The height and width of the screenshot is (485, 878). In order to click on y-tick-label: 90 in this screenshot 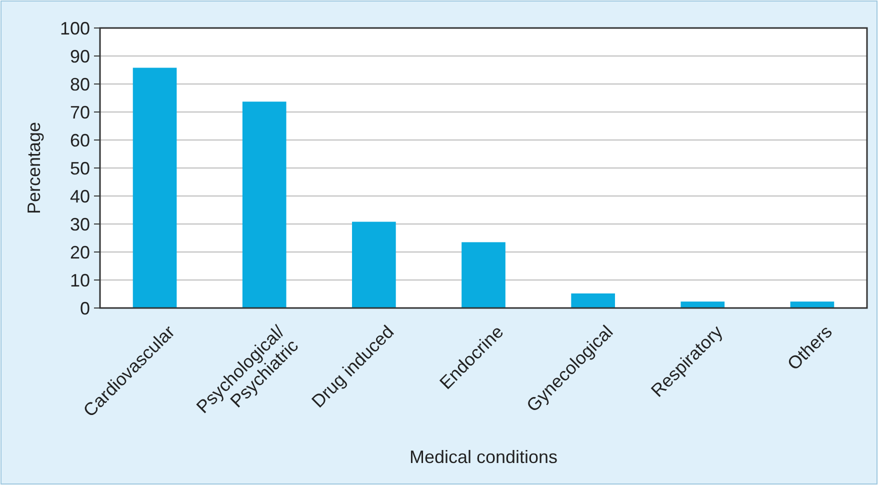, I will do `click(80, 56)`.